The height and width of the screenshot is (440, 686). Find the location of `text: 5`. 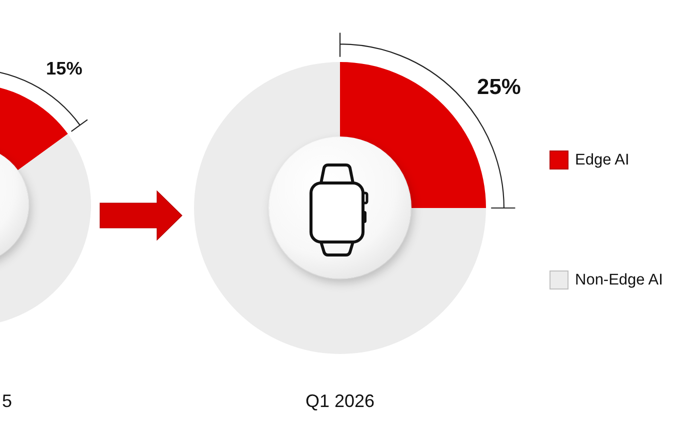

text: 5 is located at coordinates (7, 401).